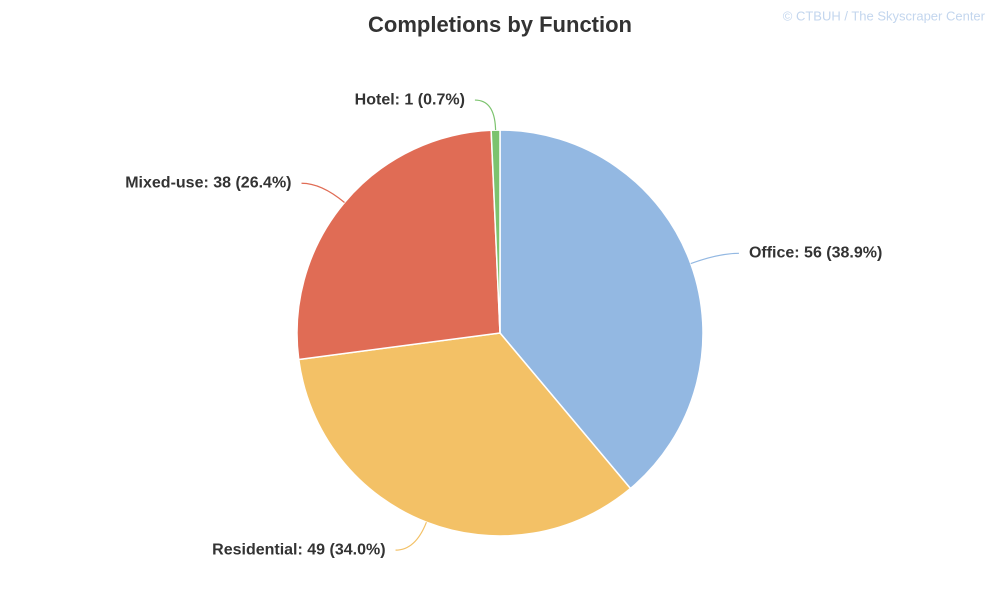  What do you see at coordinates (410, 99) in the screenshot?
I see `data-label: Hotel: 1 (0.7%)` at bounding box center [410, 99].